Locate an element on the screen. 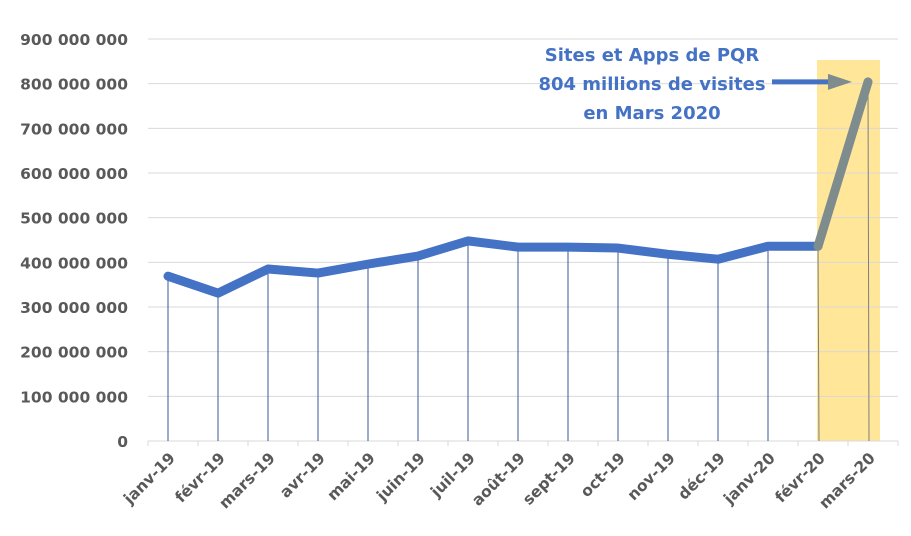 Image resolution: width=911 pixels, height=536 pixels. x-axis is located at coordinates (523, 443).